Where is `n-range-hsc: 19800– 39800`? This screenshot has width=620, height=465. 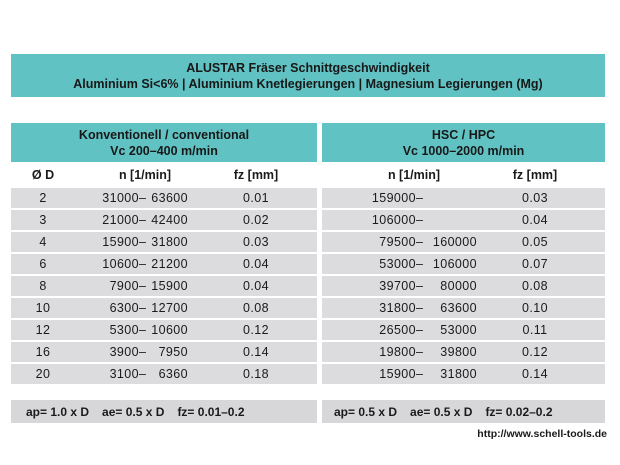
n-range-hsc: 19800– 39800 is located at coordinates (425, 352).